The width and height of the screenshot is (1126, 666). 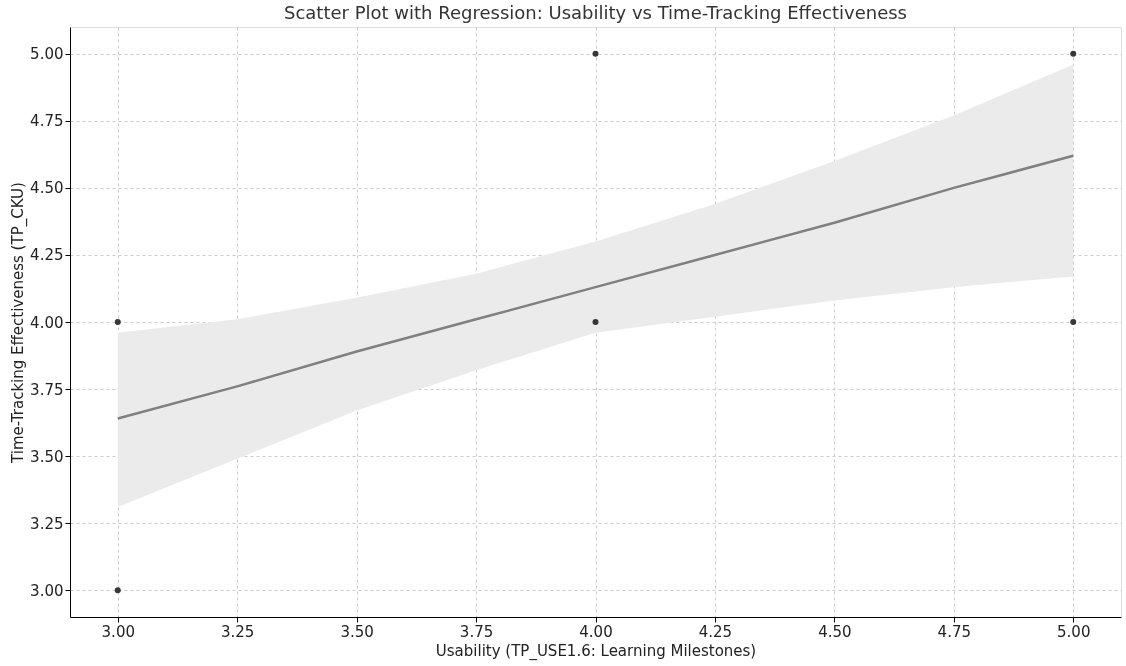 I want to click on x-tick-label: 3.50, so click(x=357, y=631).